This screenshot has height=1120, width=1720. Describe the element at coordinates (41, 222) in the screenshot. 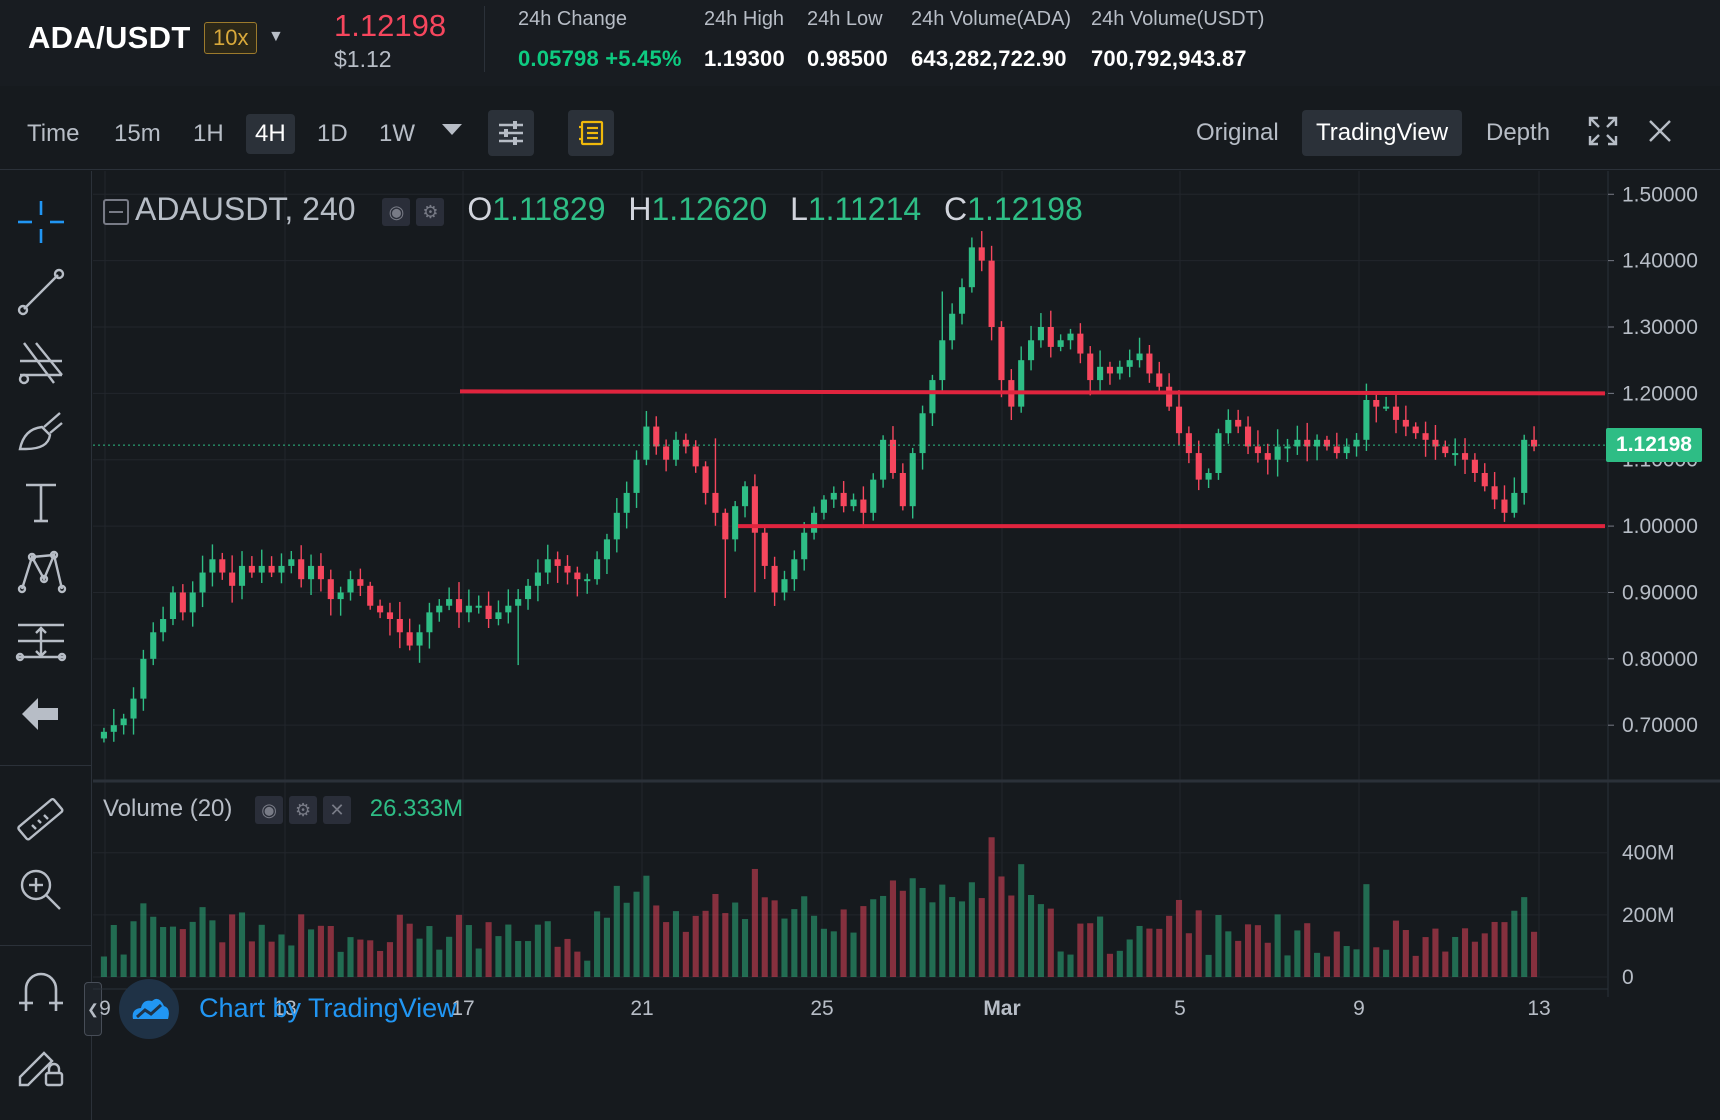

I see `crosshair-tool` at that location.